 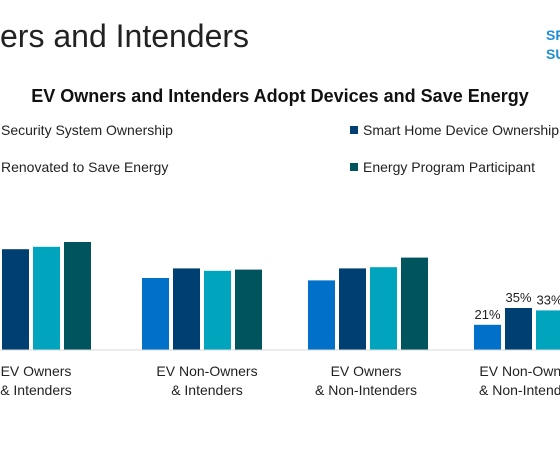 I want to click on x-tick-label-2-1: EV Non-Owners, so click(x=206, y=371).